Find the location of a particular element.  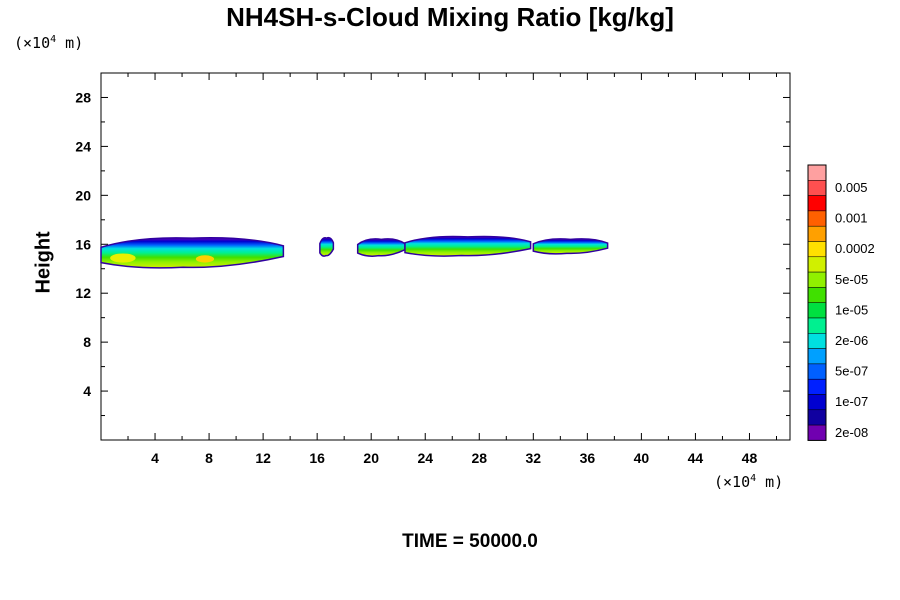

x-tick-label: 16 is located at coordinates (317, 458).